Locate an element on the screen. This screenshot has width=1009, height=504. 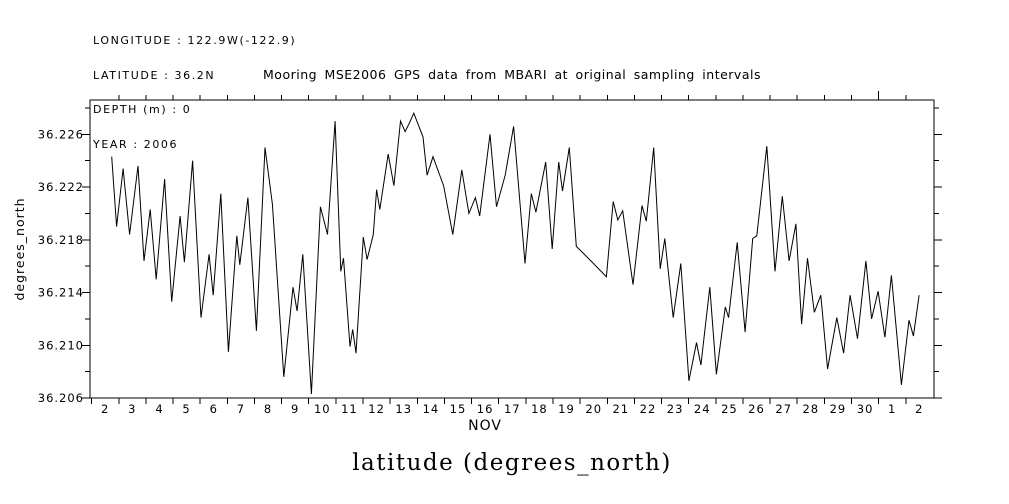
x-tick-label: 11 is located at coordinates (349, 409).